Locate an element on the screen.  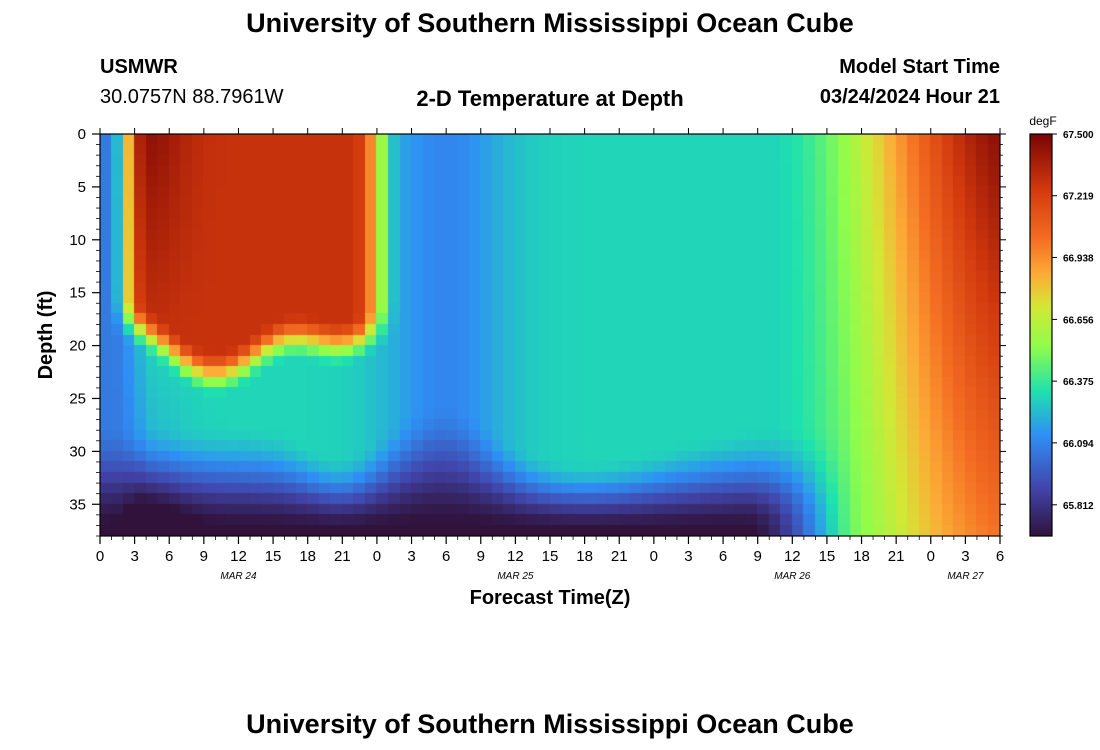
colorbar-tick-label: 66.938 is located at coordinates (1078, 258).